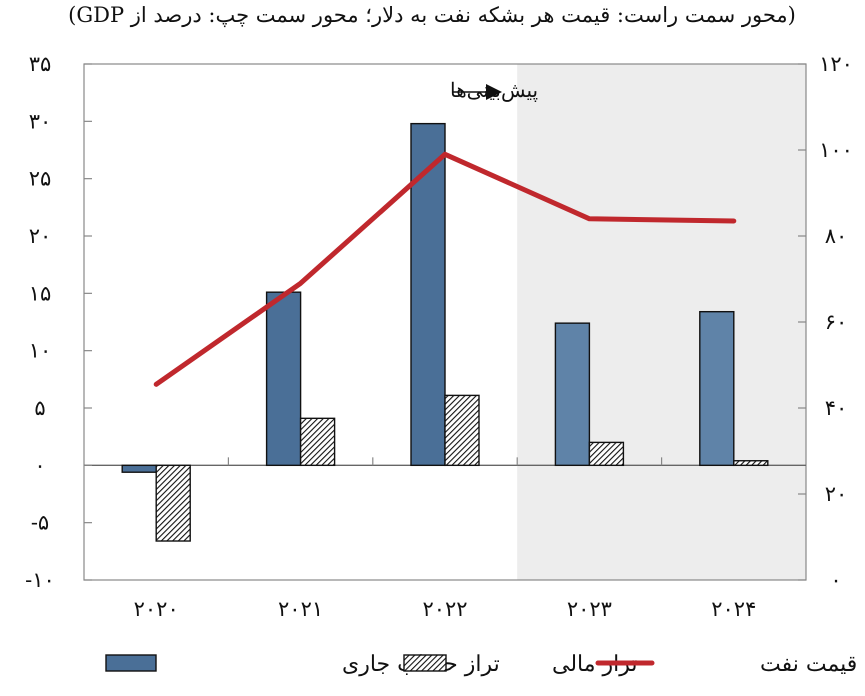 Image resolution: width=865 pixels, height=696 pixels. I want to click on legend-label: قیمت نفت, so click(808, 664).